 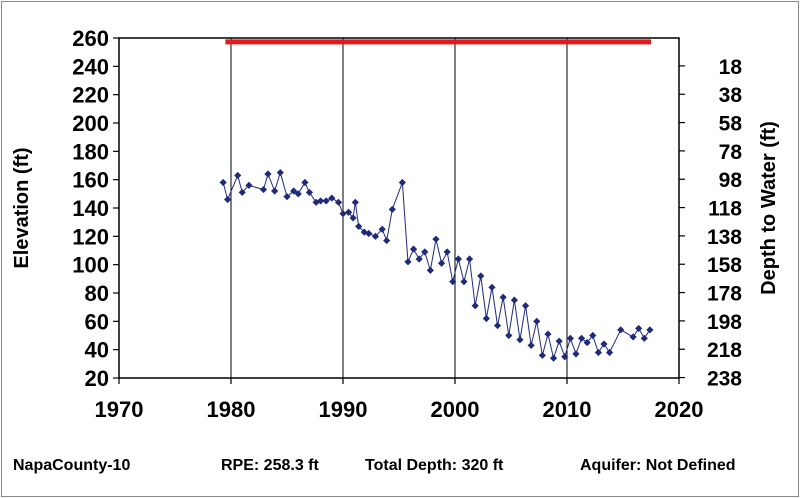 What do you see at coordinates (90, 151) in the screenshot?
I see `y-tick-label: 180` at bounding box center [90, 151].